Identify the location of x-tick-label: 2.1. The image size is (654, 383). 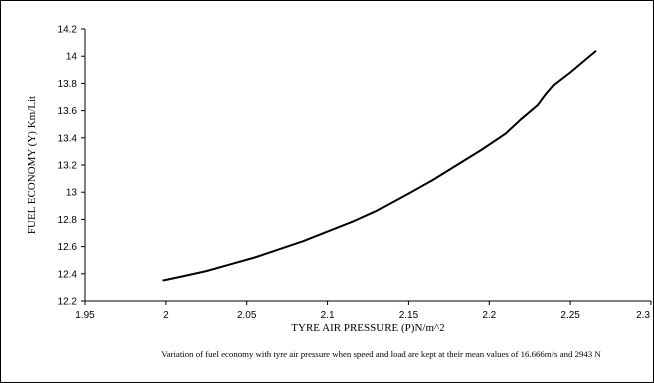
(328, 315).